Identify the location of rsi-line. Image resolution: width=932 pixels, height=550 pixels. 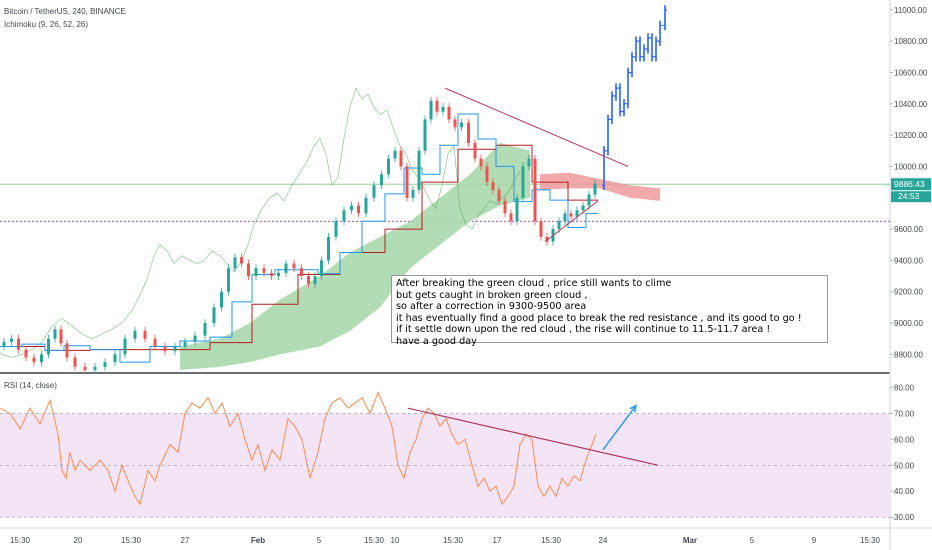
(298, 448).